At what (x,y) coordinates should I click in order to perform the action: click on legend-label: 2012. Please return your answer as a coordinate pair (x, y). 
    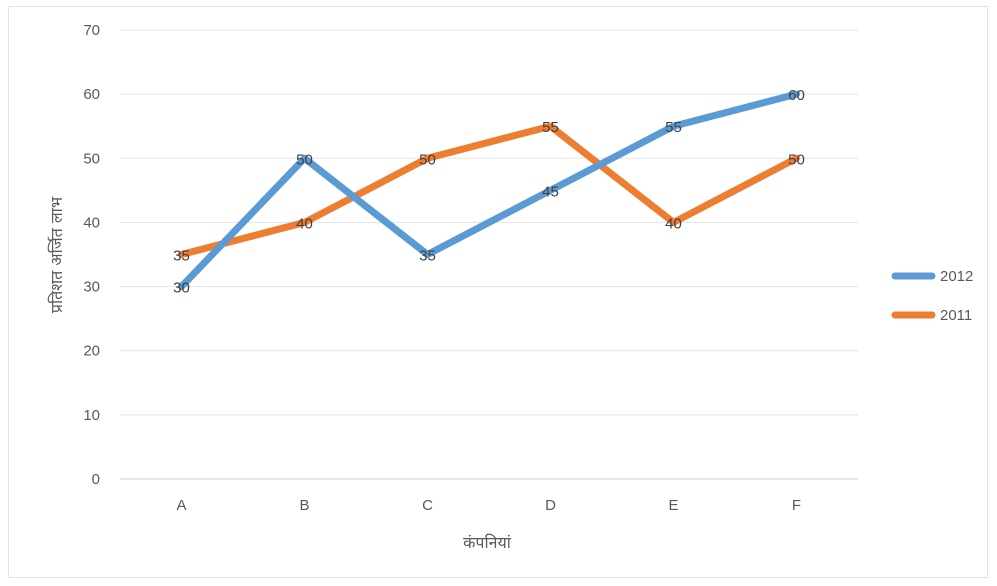
    Looking at the image, I should click on (956, 276).